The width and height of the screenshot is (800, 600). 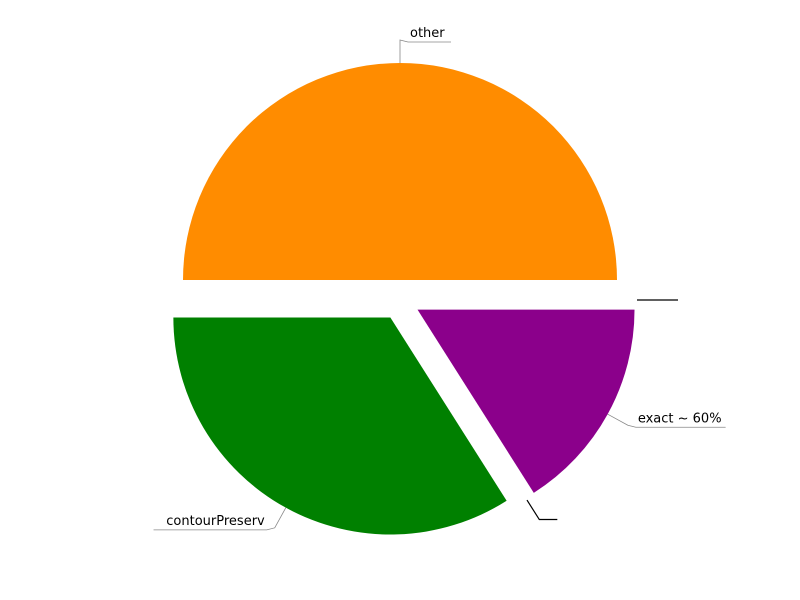 What do you see at coordinates (427, 33) in the screenshot?
I see `slice-label-other: other` at bounding box center [427, 33].